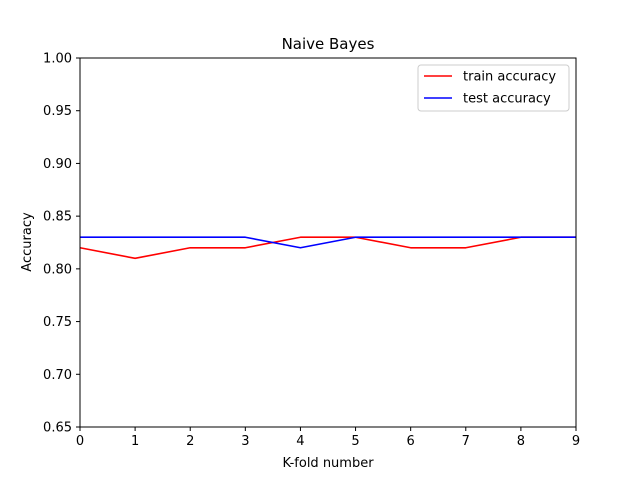  Describe the element at coordinates (355, 441) in the screenshot. I see `x-tick-label: 5` at that location.